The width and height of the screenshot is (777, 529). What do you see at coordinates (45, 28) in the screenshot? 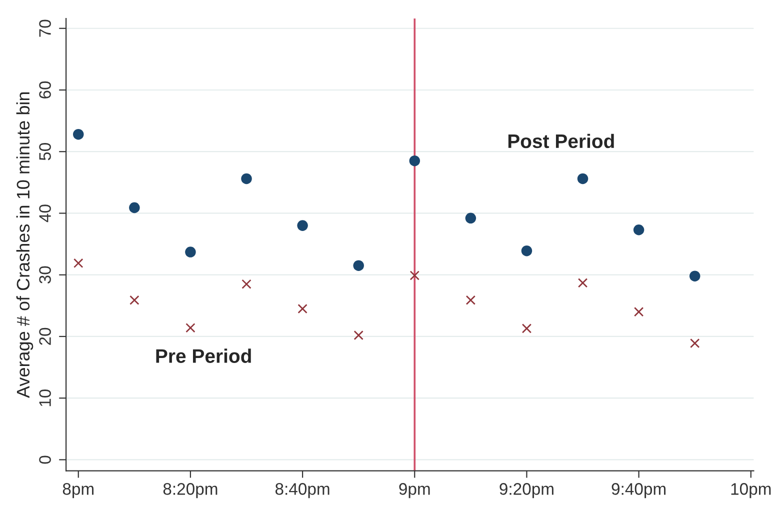
I see `y-tick-label: 70` at bounding box center [45, 28].